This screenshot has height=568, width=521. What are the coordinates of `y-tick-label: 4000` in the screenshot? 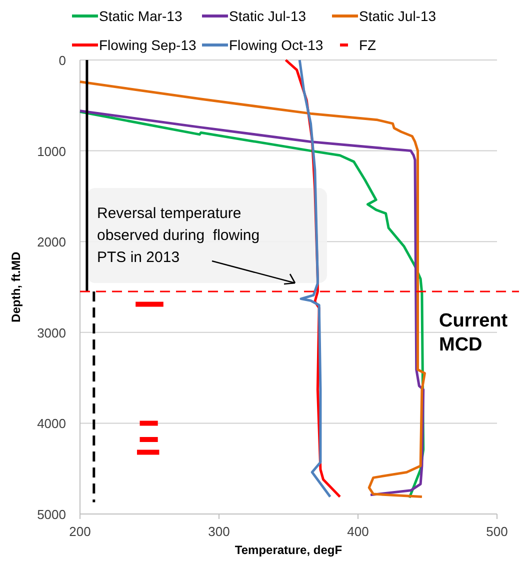 It's located at (51, 424).